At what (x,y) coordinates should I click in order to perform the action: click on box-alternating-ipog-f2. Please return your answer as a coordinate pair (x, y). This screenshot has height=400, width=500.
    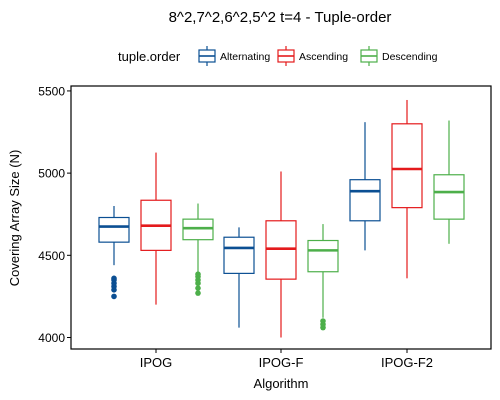
    Looking at the image, I should click on (365, 200).